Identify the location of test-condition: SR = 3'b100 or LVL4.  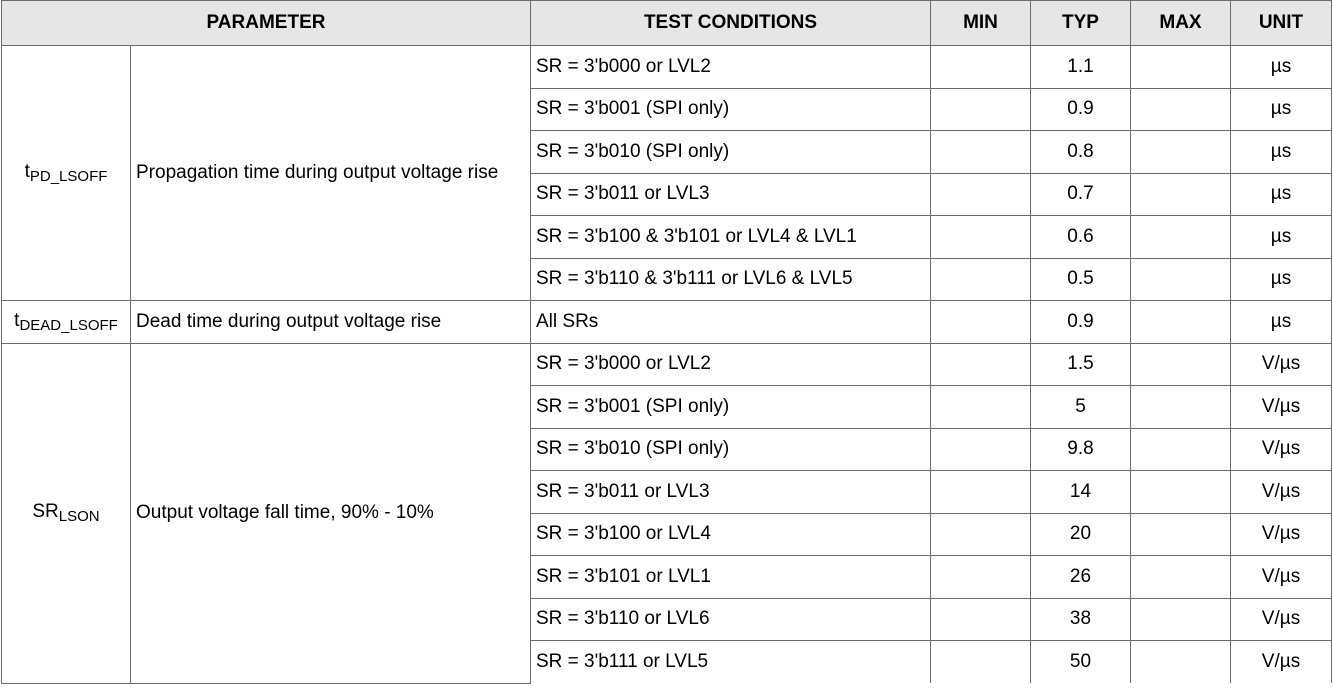
(730, 534).